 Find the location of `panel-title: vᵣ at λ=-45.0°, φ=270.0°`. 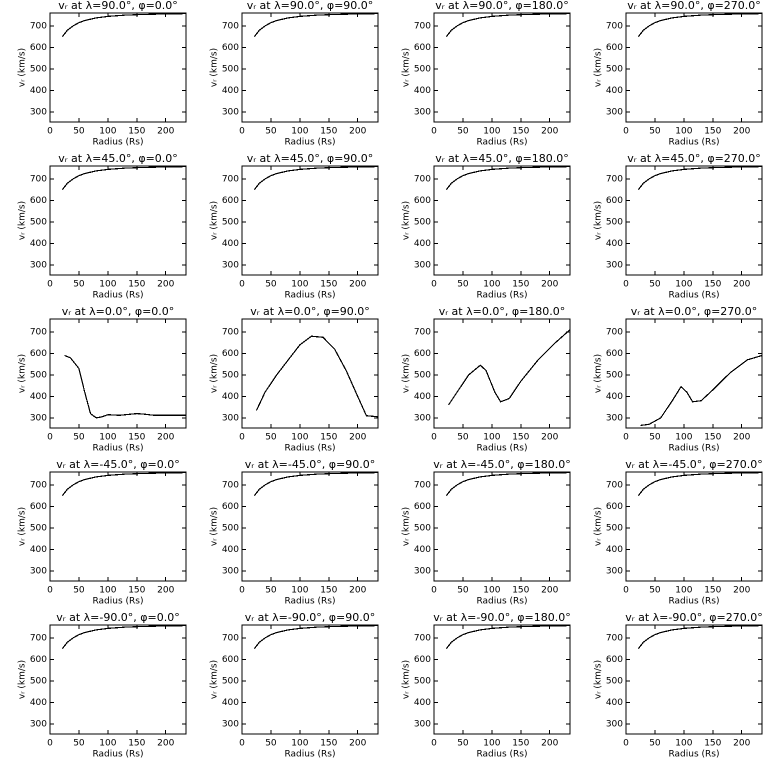

panel-title: vᵣ at λ=-45.0°, φ=270.0° is located at coordinates (694, 464).